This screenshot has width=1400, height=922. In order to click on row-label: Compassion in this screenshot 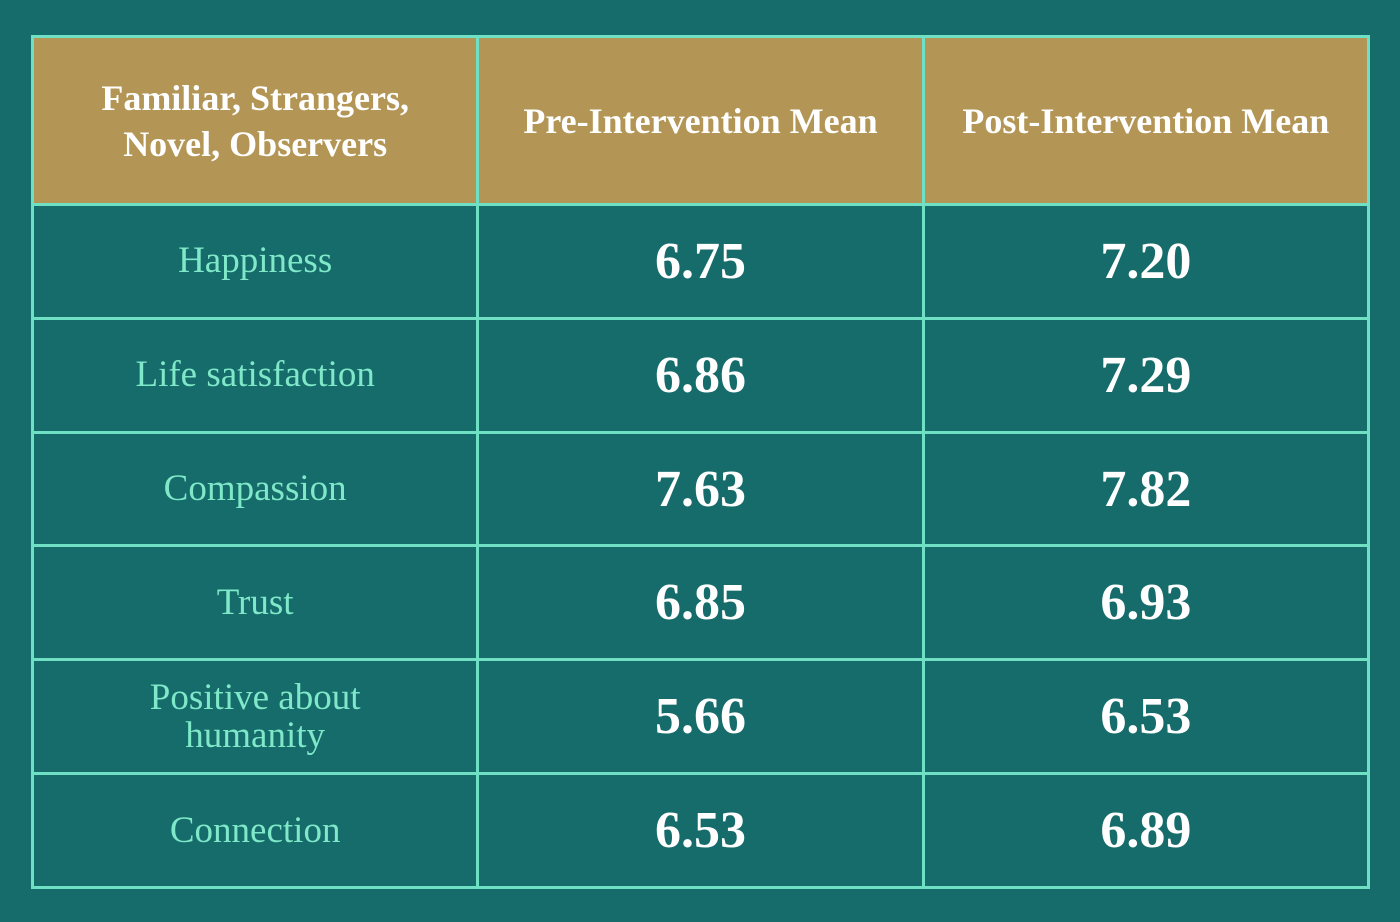, I will do `click(255, 489)`.